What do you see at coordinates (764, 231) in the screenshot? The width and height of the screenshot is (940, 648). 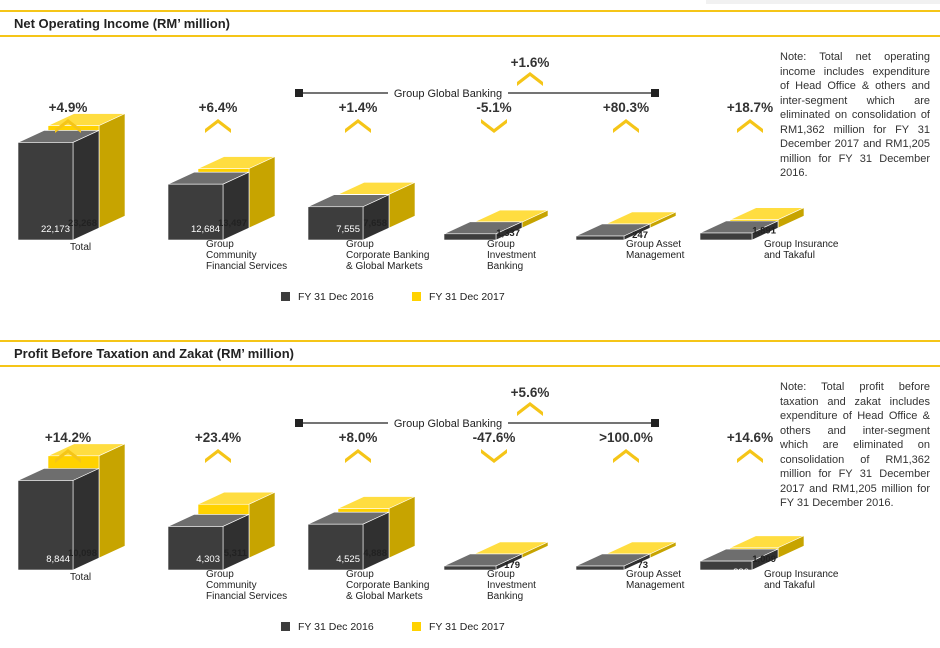 I see `value-label-fy2017: 1,891` at bounding box center [764, 231].